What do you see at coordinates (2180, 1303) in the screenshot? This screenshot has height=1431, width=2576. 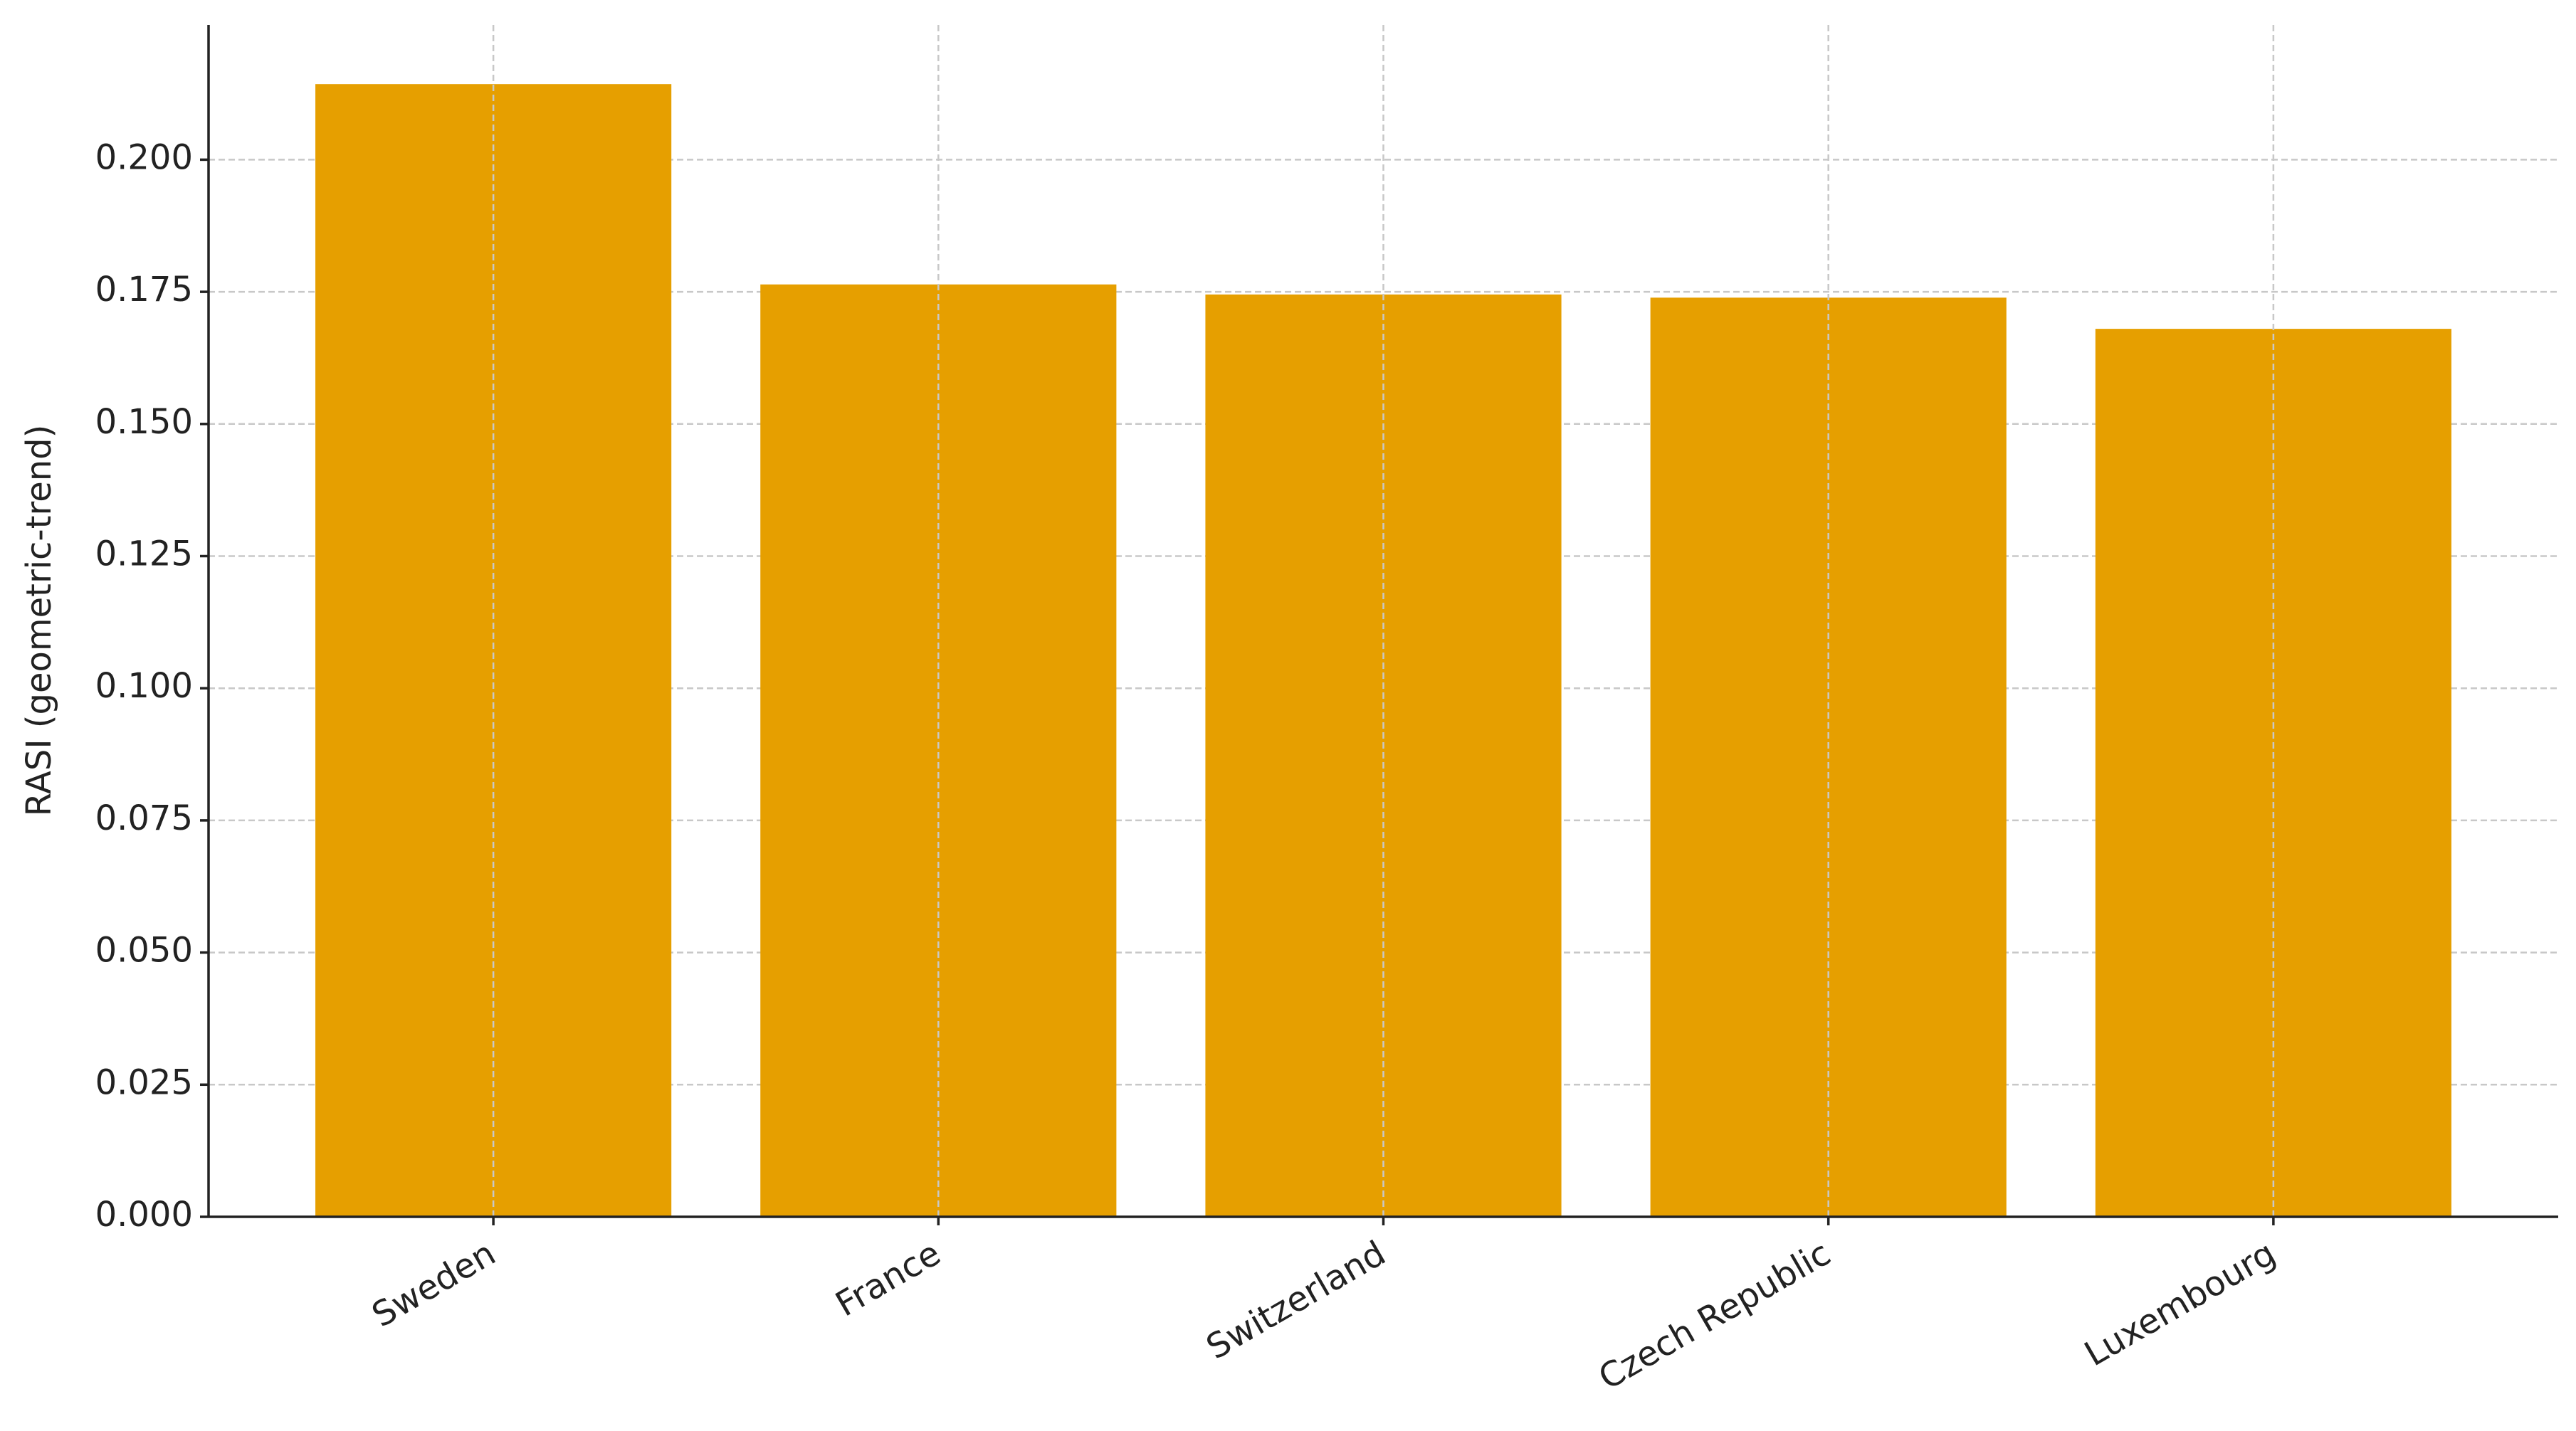 I see `x-tick-label: Luxembourg` at bounding box center [2180, 1303].